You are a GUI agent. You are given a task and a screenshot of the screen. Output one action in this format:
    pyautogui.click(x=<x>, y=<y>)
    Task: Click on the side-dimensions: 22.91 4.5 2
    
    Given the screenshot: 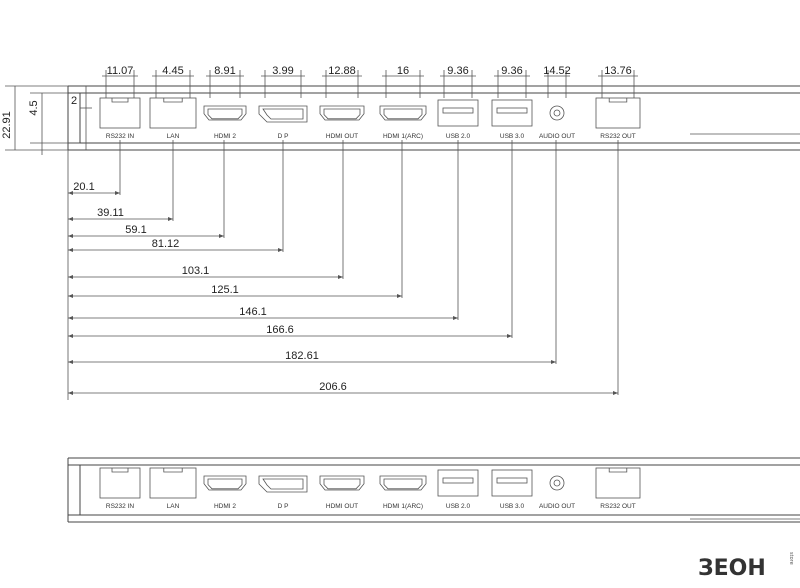 What is the action you would take?
    pyautogui.click(x=46, y=120)
    